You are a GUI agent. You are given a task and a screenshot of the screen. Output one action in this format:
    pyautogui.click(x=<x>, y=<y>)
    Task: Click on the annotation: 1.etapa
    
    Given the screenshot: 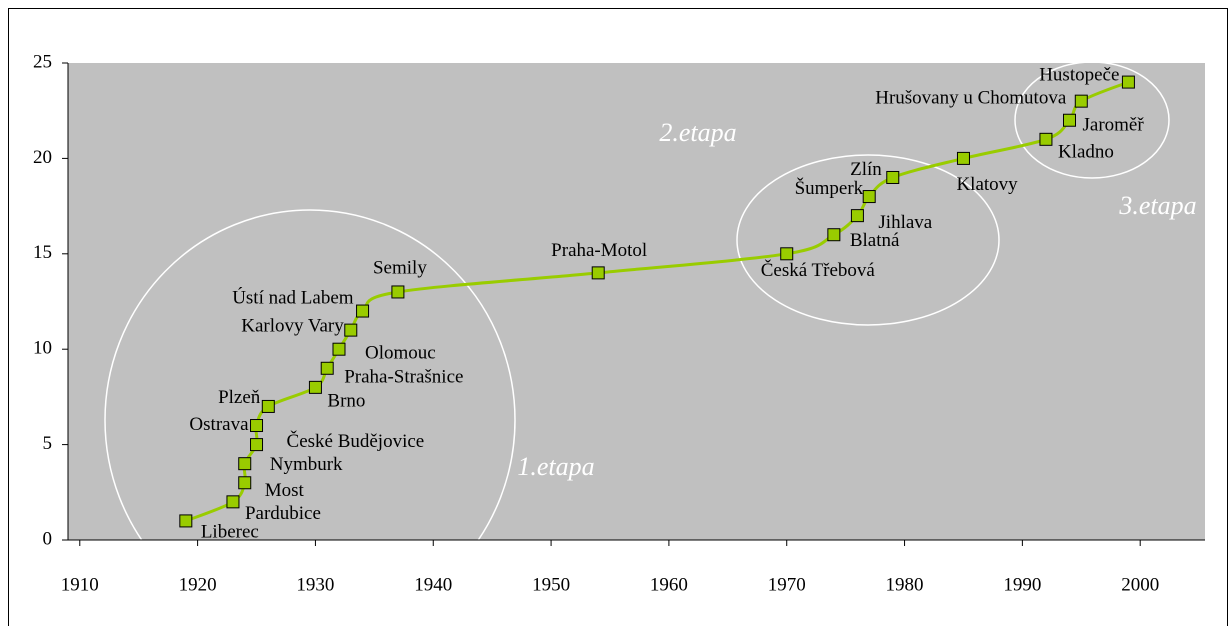 What is the action you would take?
    pyautogui.click(x=555, y=466)
    